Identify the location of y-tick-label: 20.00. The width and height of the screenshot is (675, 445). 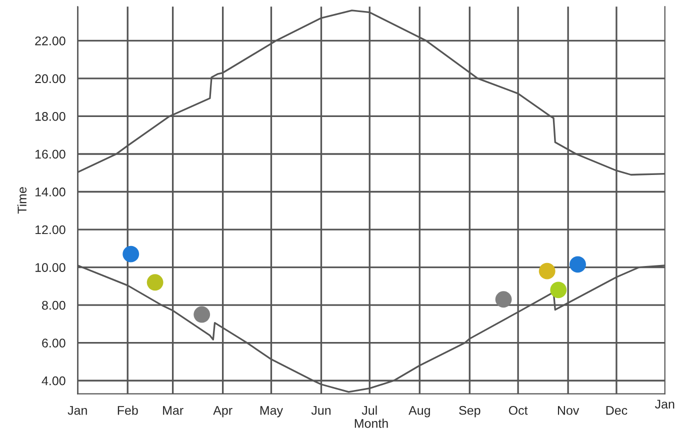
(50, 79).